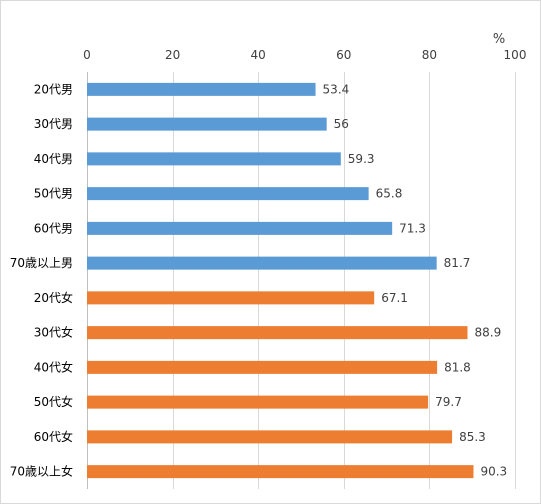  Describe the element at coordinates (336, 89) in the screenshot. I see `data-label: 53.4` at that location.